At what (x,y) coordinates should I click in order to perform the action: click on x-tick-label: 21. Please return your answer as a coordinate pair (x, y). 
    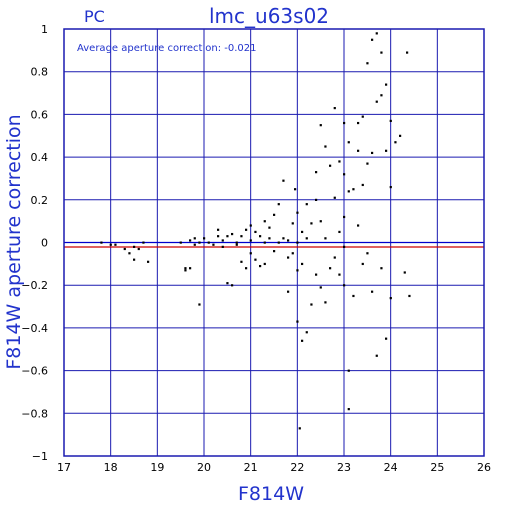
    Looking at the image, I should click on (251, 467).